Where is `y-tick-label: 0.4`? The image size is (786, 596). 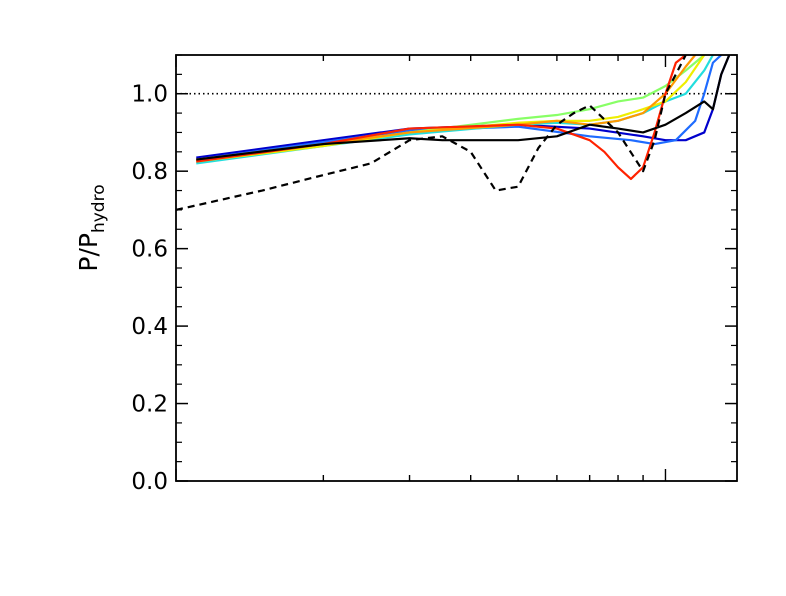
y-tick-label: 0.4 is located at coordinates (149, 327).